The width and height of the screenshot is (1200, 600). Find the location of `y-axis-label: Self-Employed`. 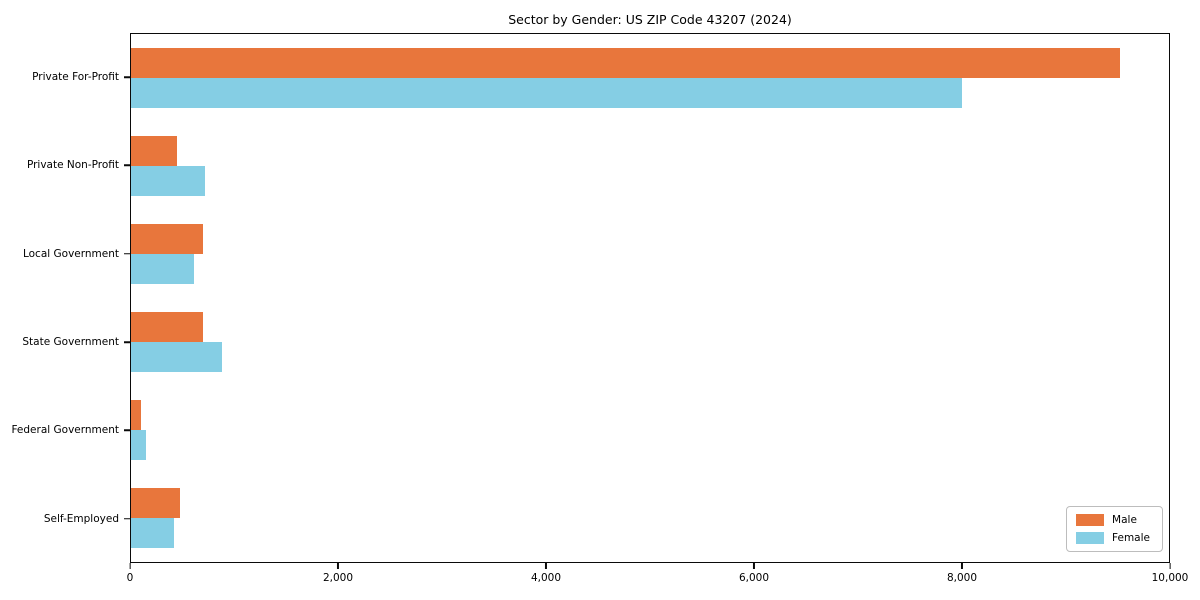

y-axis-label: Self-Employed is located at coordinates (65, 519).